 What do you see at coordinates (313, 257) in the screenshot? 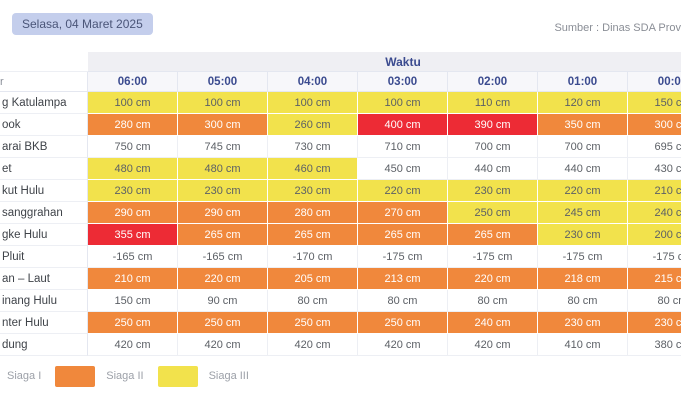
I see `water-level-cell: -170 cm` at bounding box center [313, 257].